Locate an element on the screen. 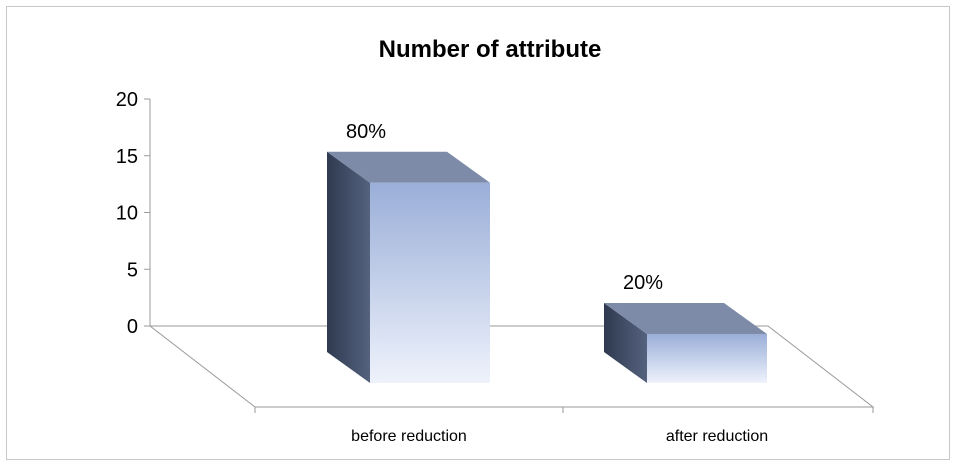 The width and height of the screenshot is (957, 466). x-tick-label: after reduction is located at coordinates (717, 436).